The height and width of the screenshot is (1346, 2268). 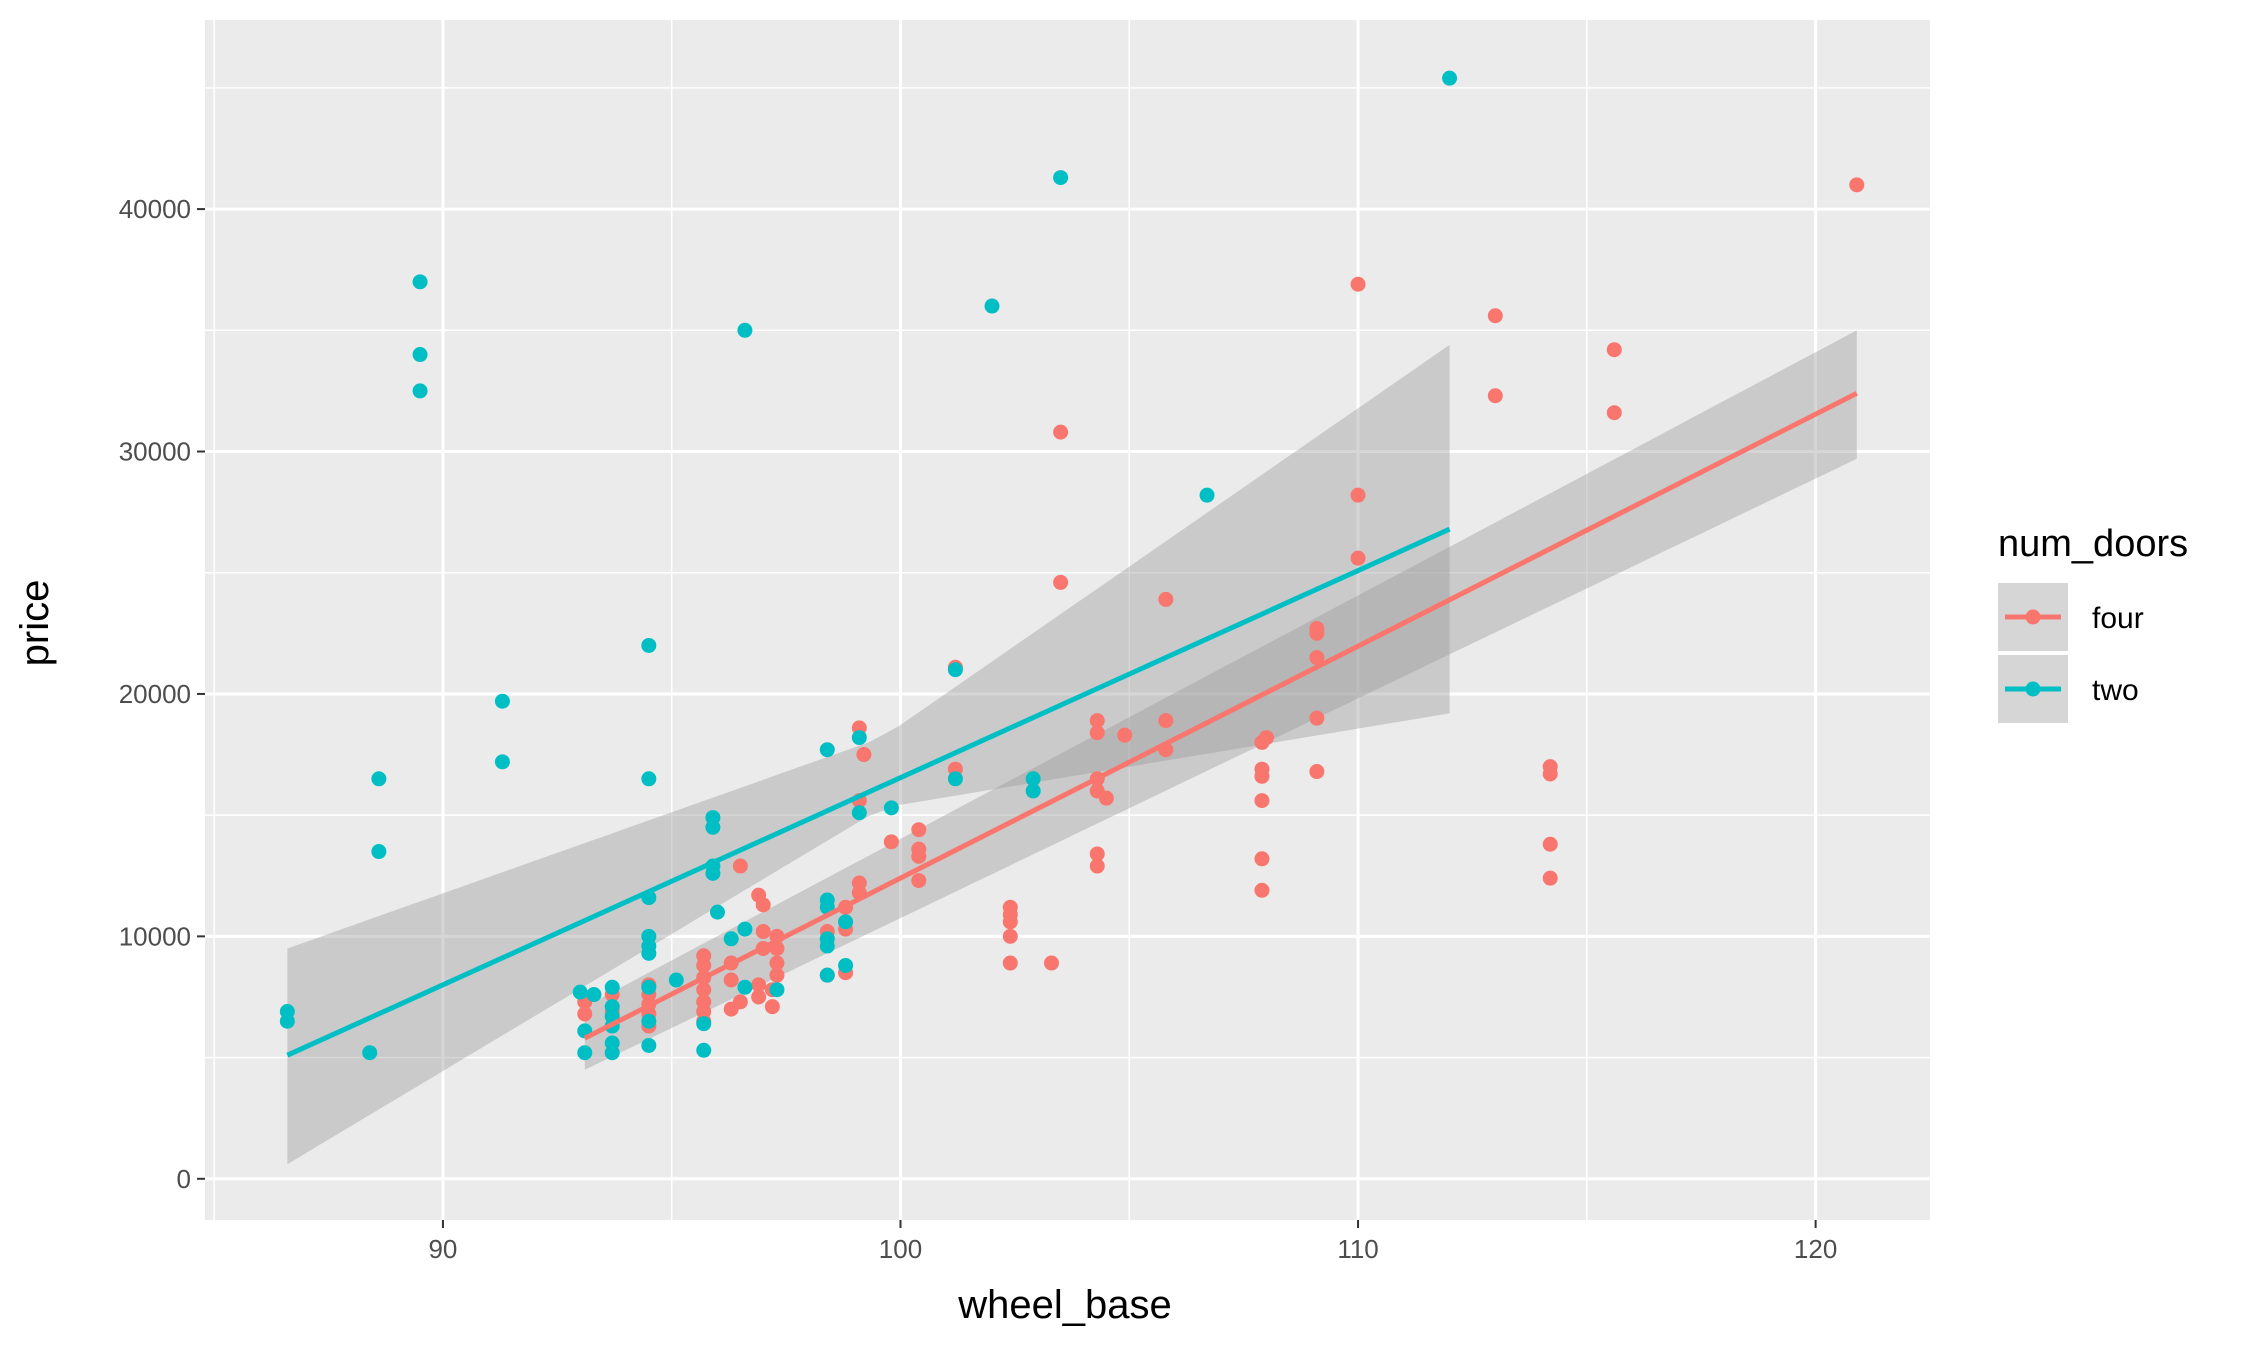 I want to click on y-axis-title: price, so click(x=35, y=623).